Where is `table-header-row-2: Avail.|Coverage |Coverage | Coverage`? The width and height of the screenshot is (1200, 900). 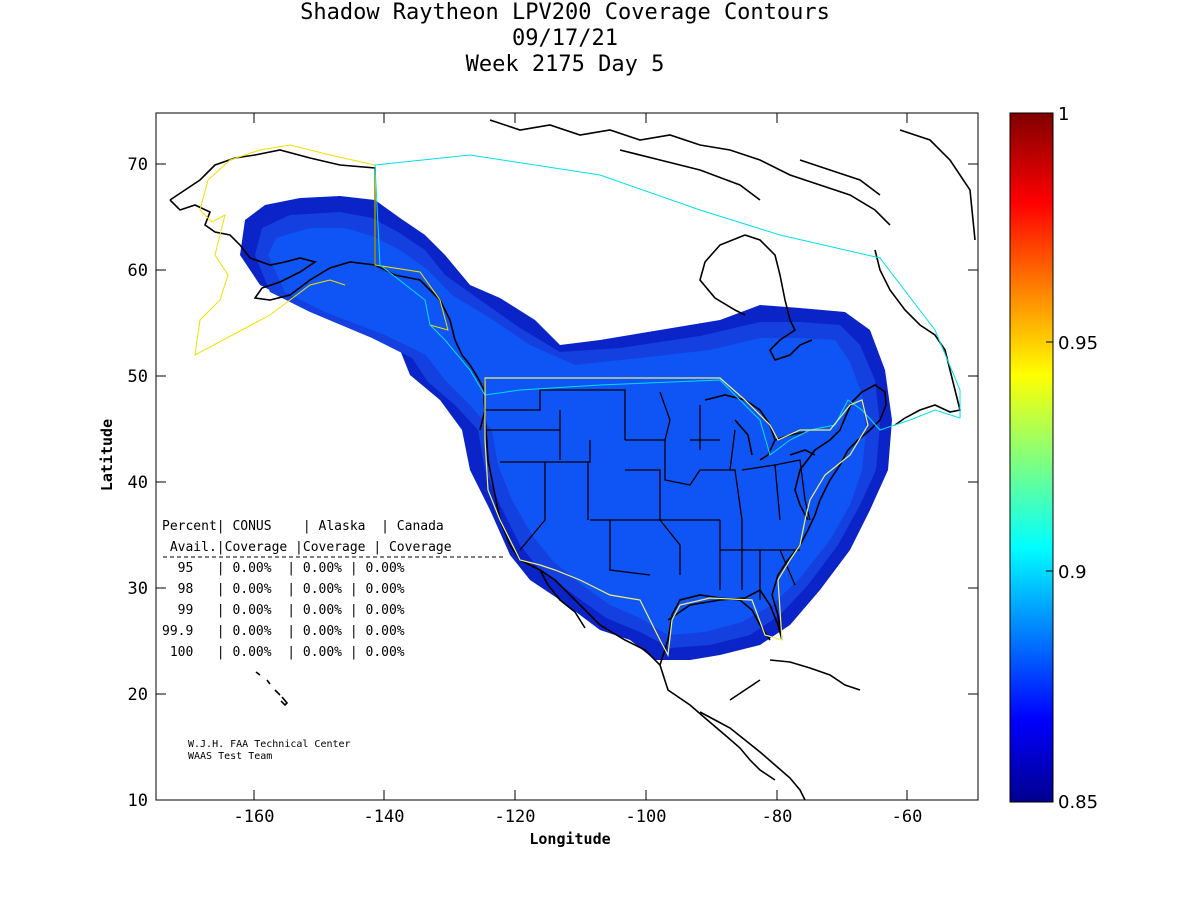 table-header-row-2: Avail.|Coverage |Coverage | Coverage is located at coordinates (307, 547).